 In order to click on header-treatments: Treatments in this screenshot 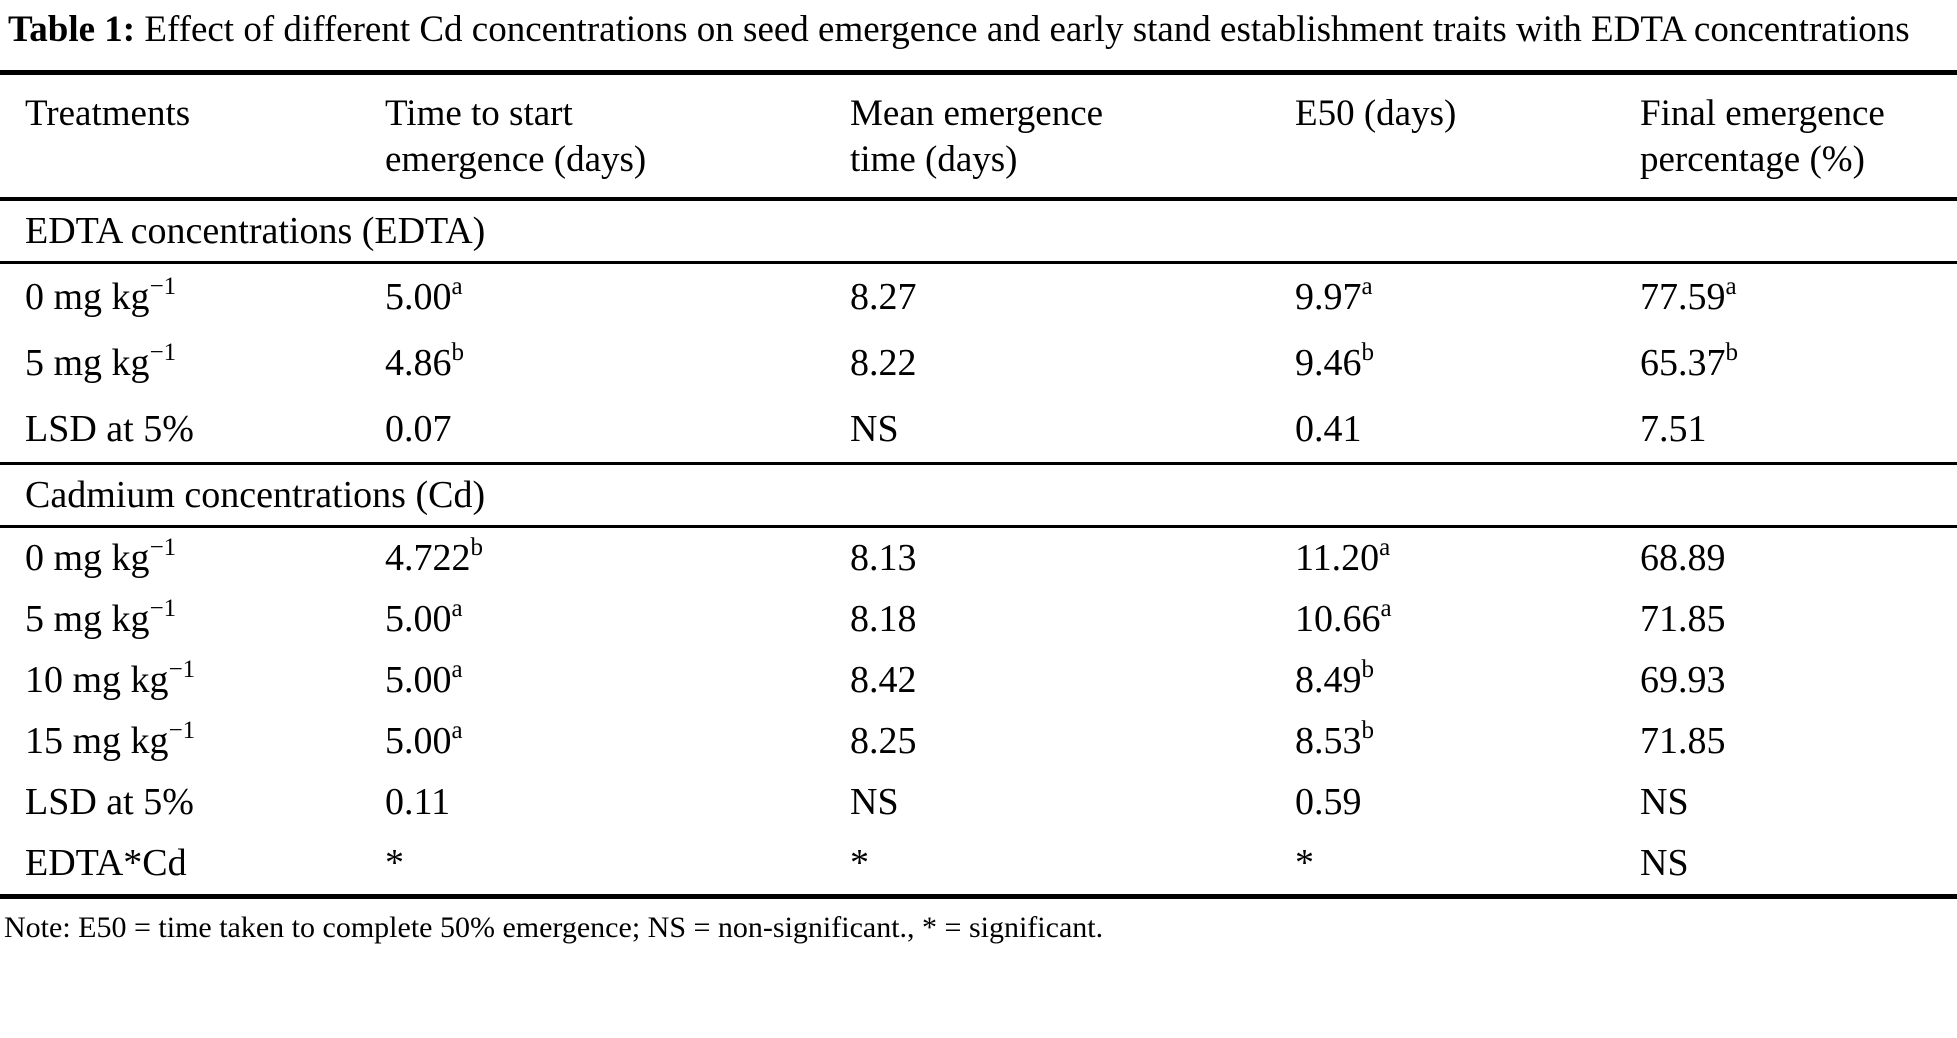, I will do `click(205, 137)`.